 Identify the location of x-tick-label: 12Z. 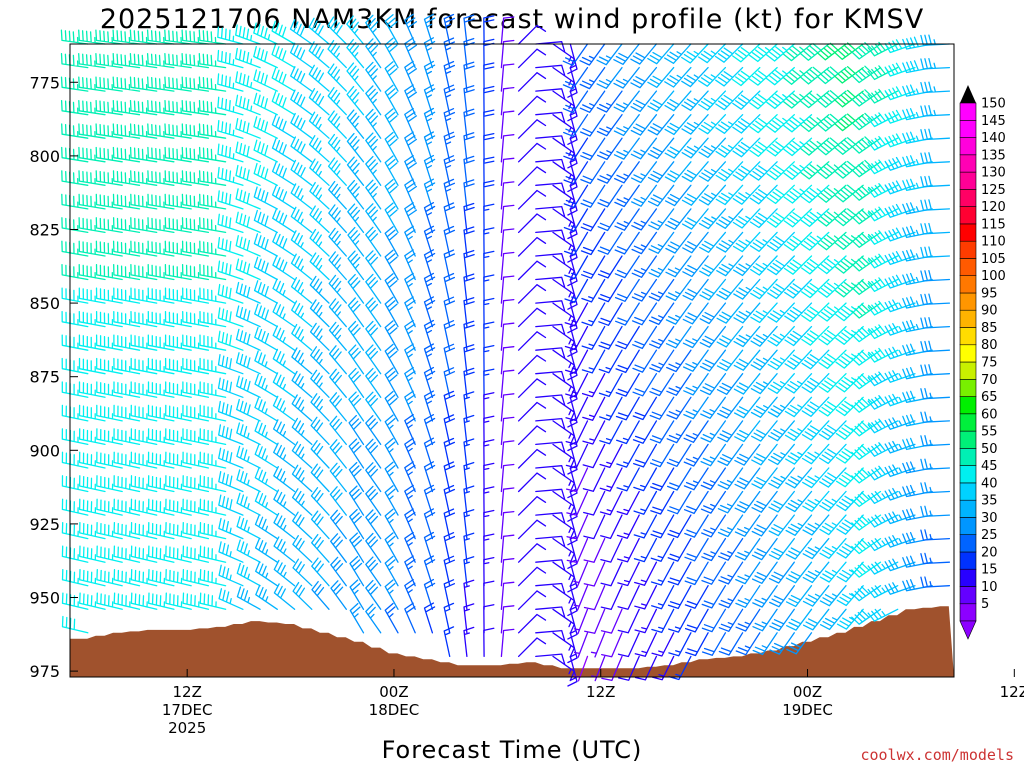
(600, 692).